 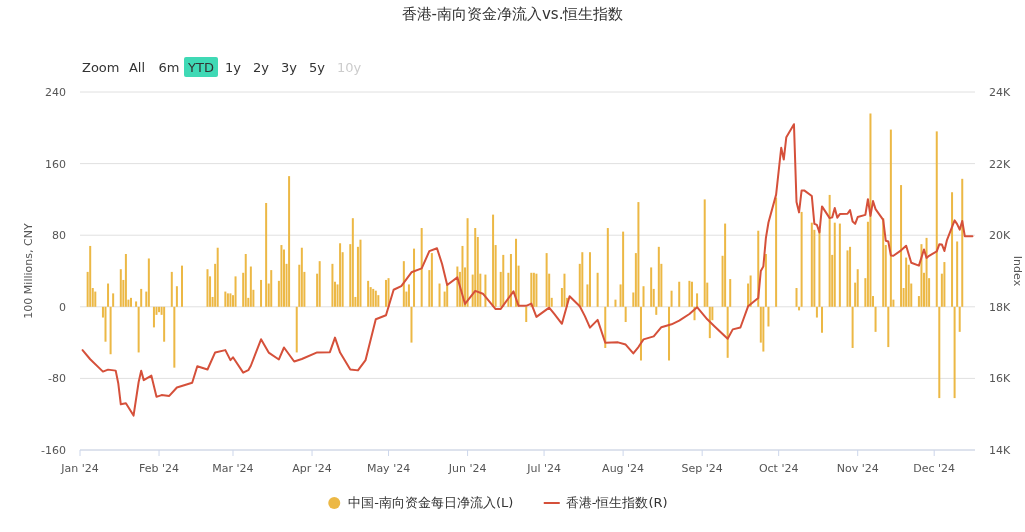 I want to click on x-tick-label: Nov '24, so click(x=857, y=468).